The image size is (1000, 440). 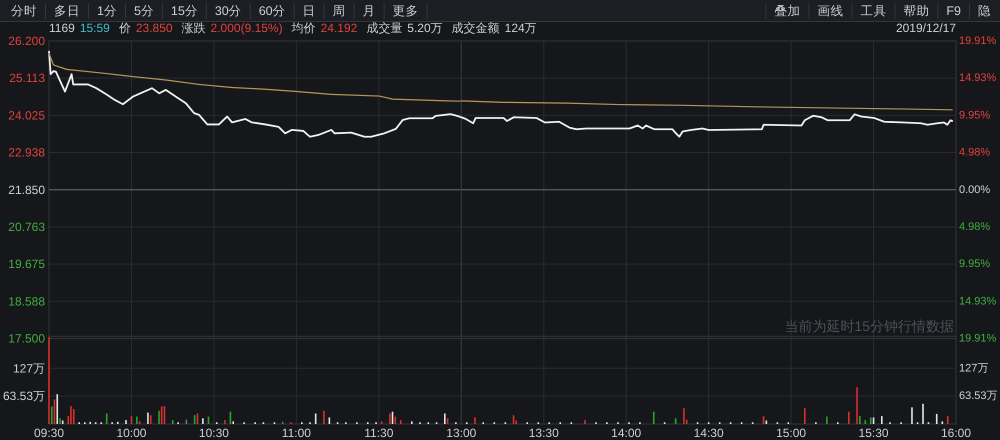 What do you see at coordinates (194, 28) in the screenshot?
I see `text: 涨跌` at bounding box center [194, 28].